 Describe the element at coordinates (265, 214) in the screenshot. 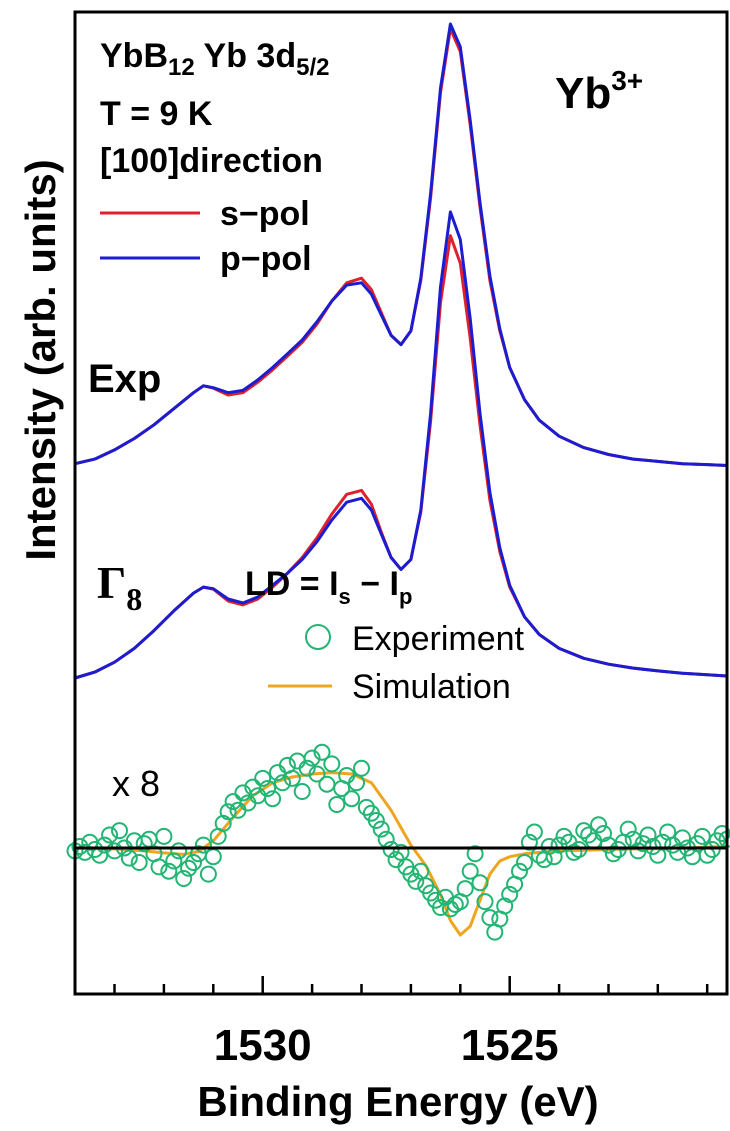

I see `legend-label-s-pol: s−pol` at that location.